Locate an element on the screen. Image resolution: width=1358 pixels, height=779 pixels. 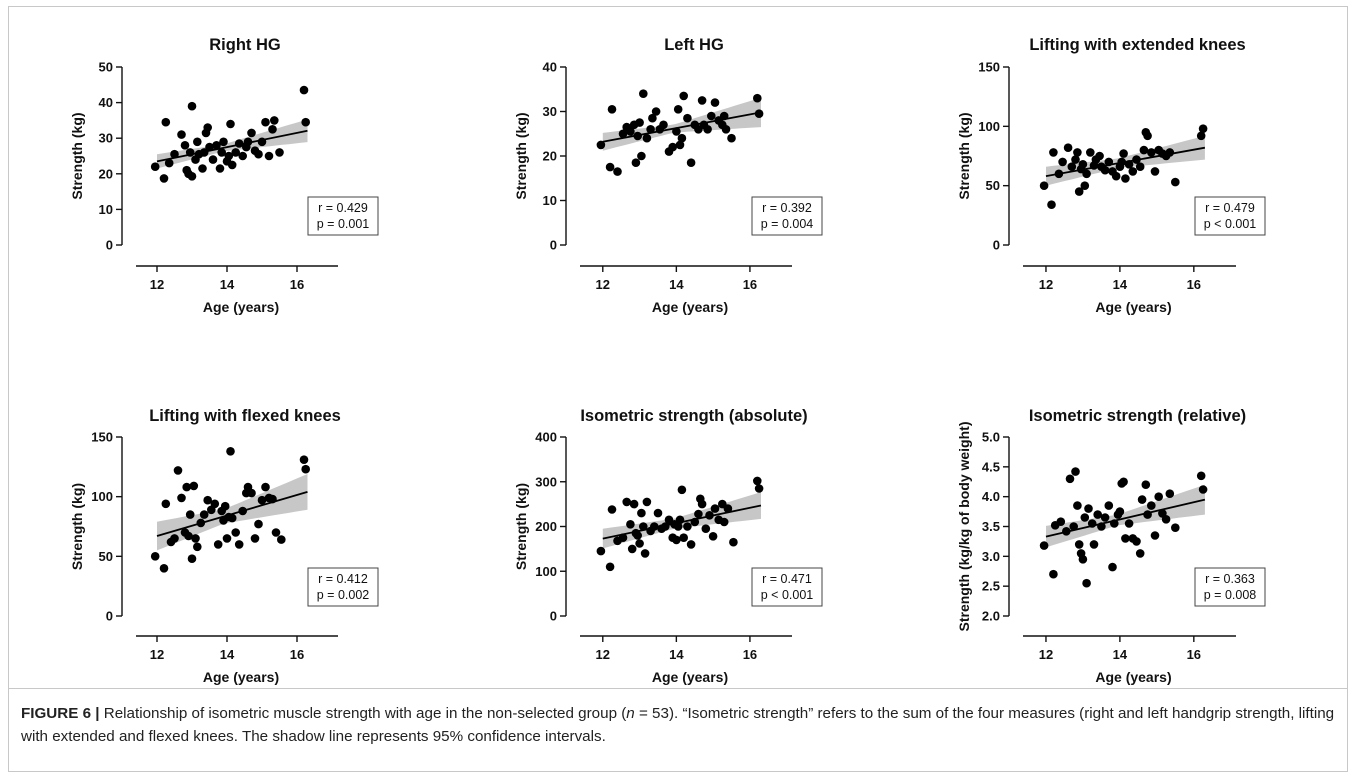
caption-n-symbol: n is located at coordinates (630, 713).